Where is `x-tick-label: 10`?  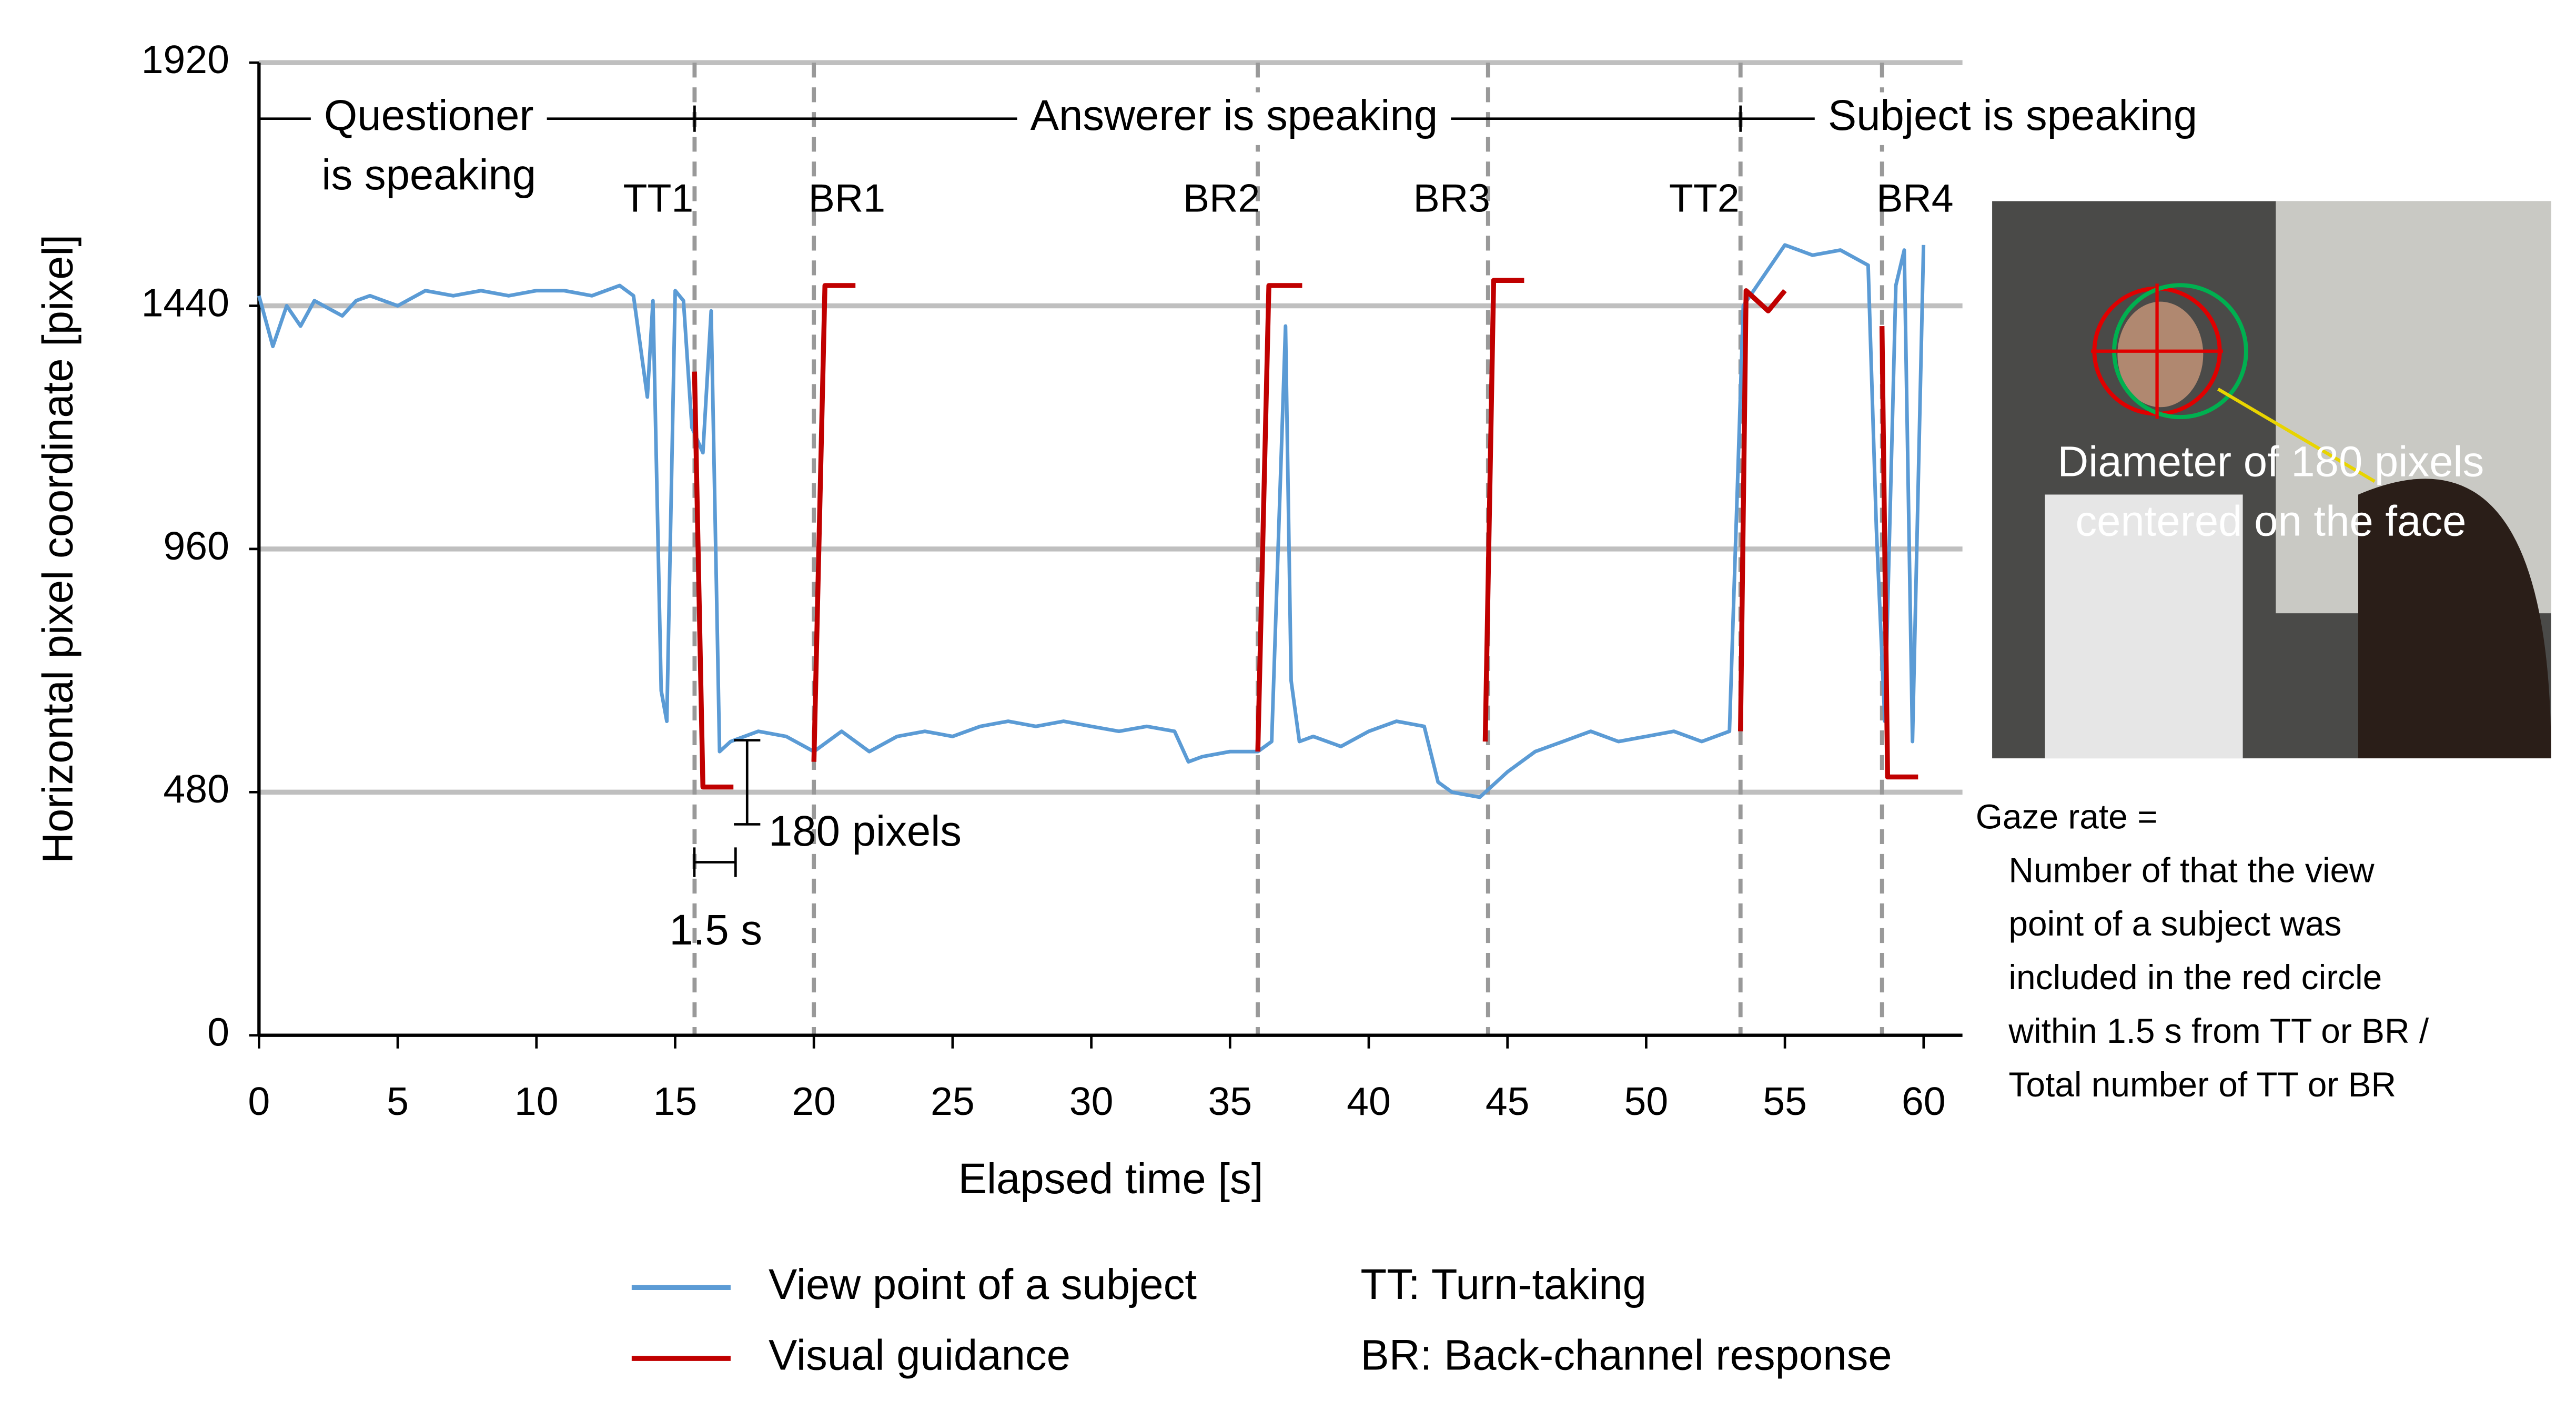
x-tick-label: 10 is located at coordinates (536, 1101).